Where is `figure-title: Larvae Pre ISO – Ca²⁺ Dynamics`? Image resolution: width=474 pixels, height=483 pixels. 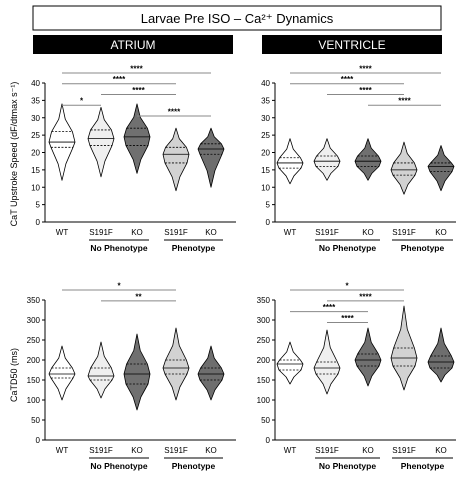 figure-title: Larvae Pre ISO – Ca²⁺ Dynamics is located at coordinates (237, 18).